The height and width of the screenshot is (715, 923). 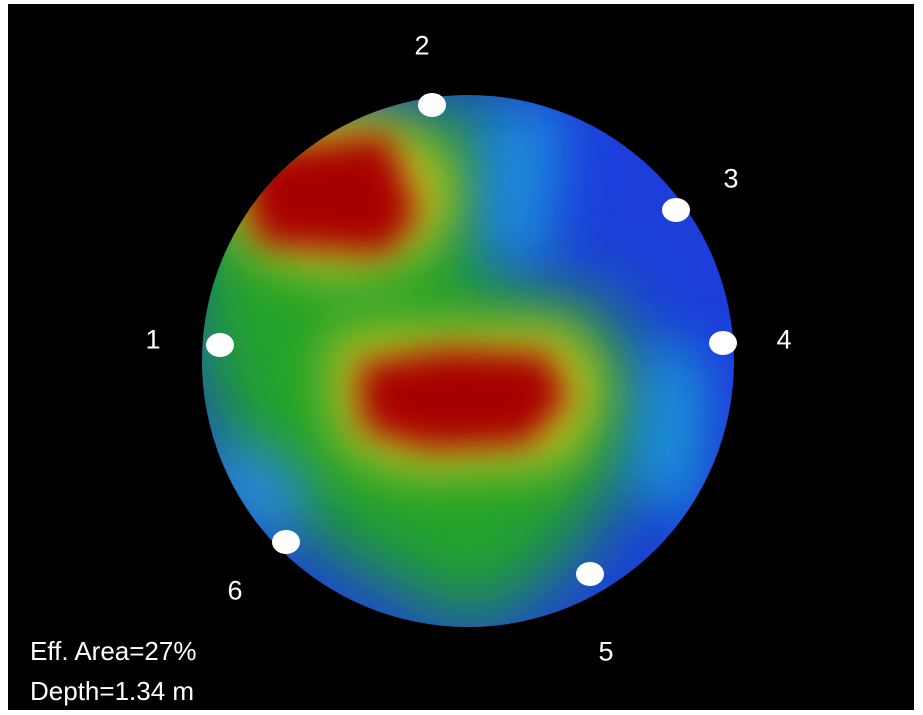 What do you see at coordinates (422, 45) in the screenshot?
I see `sensor-label-2: 2` at bounding box center [422, 45].